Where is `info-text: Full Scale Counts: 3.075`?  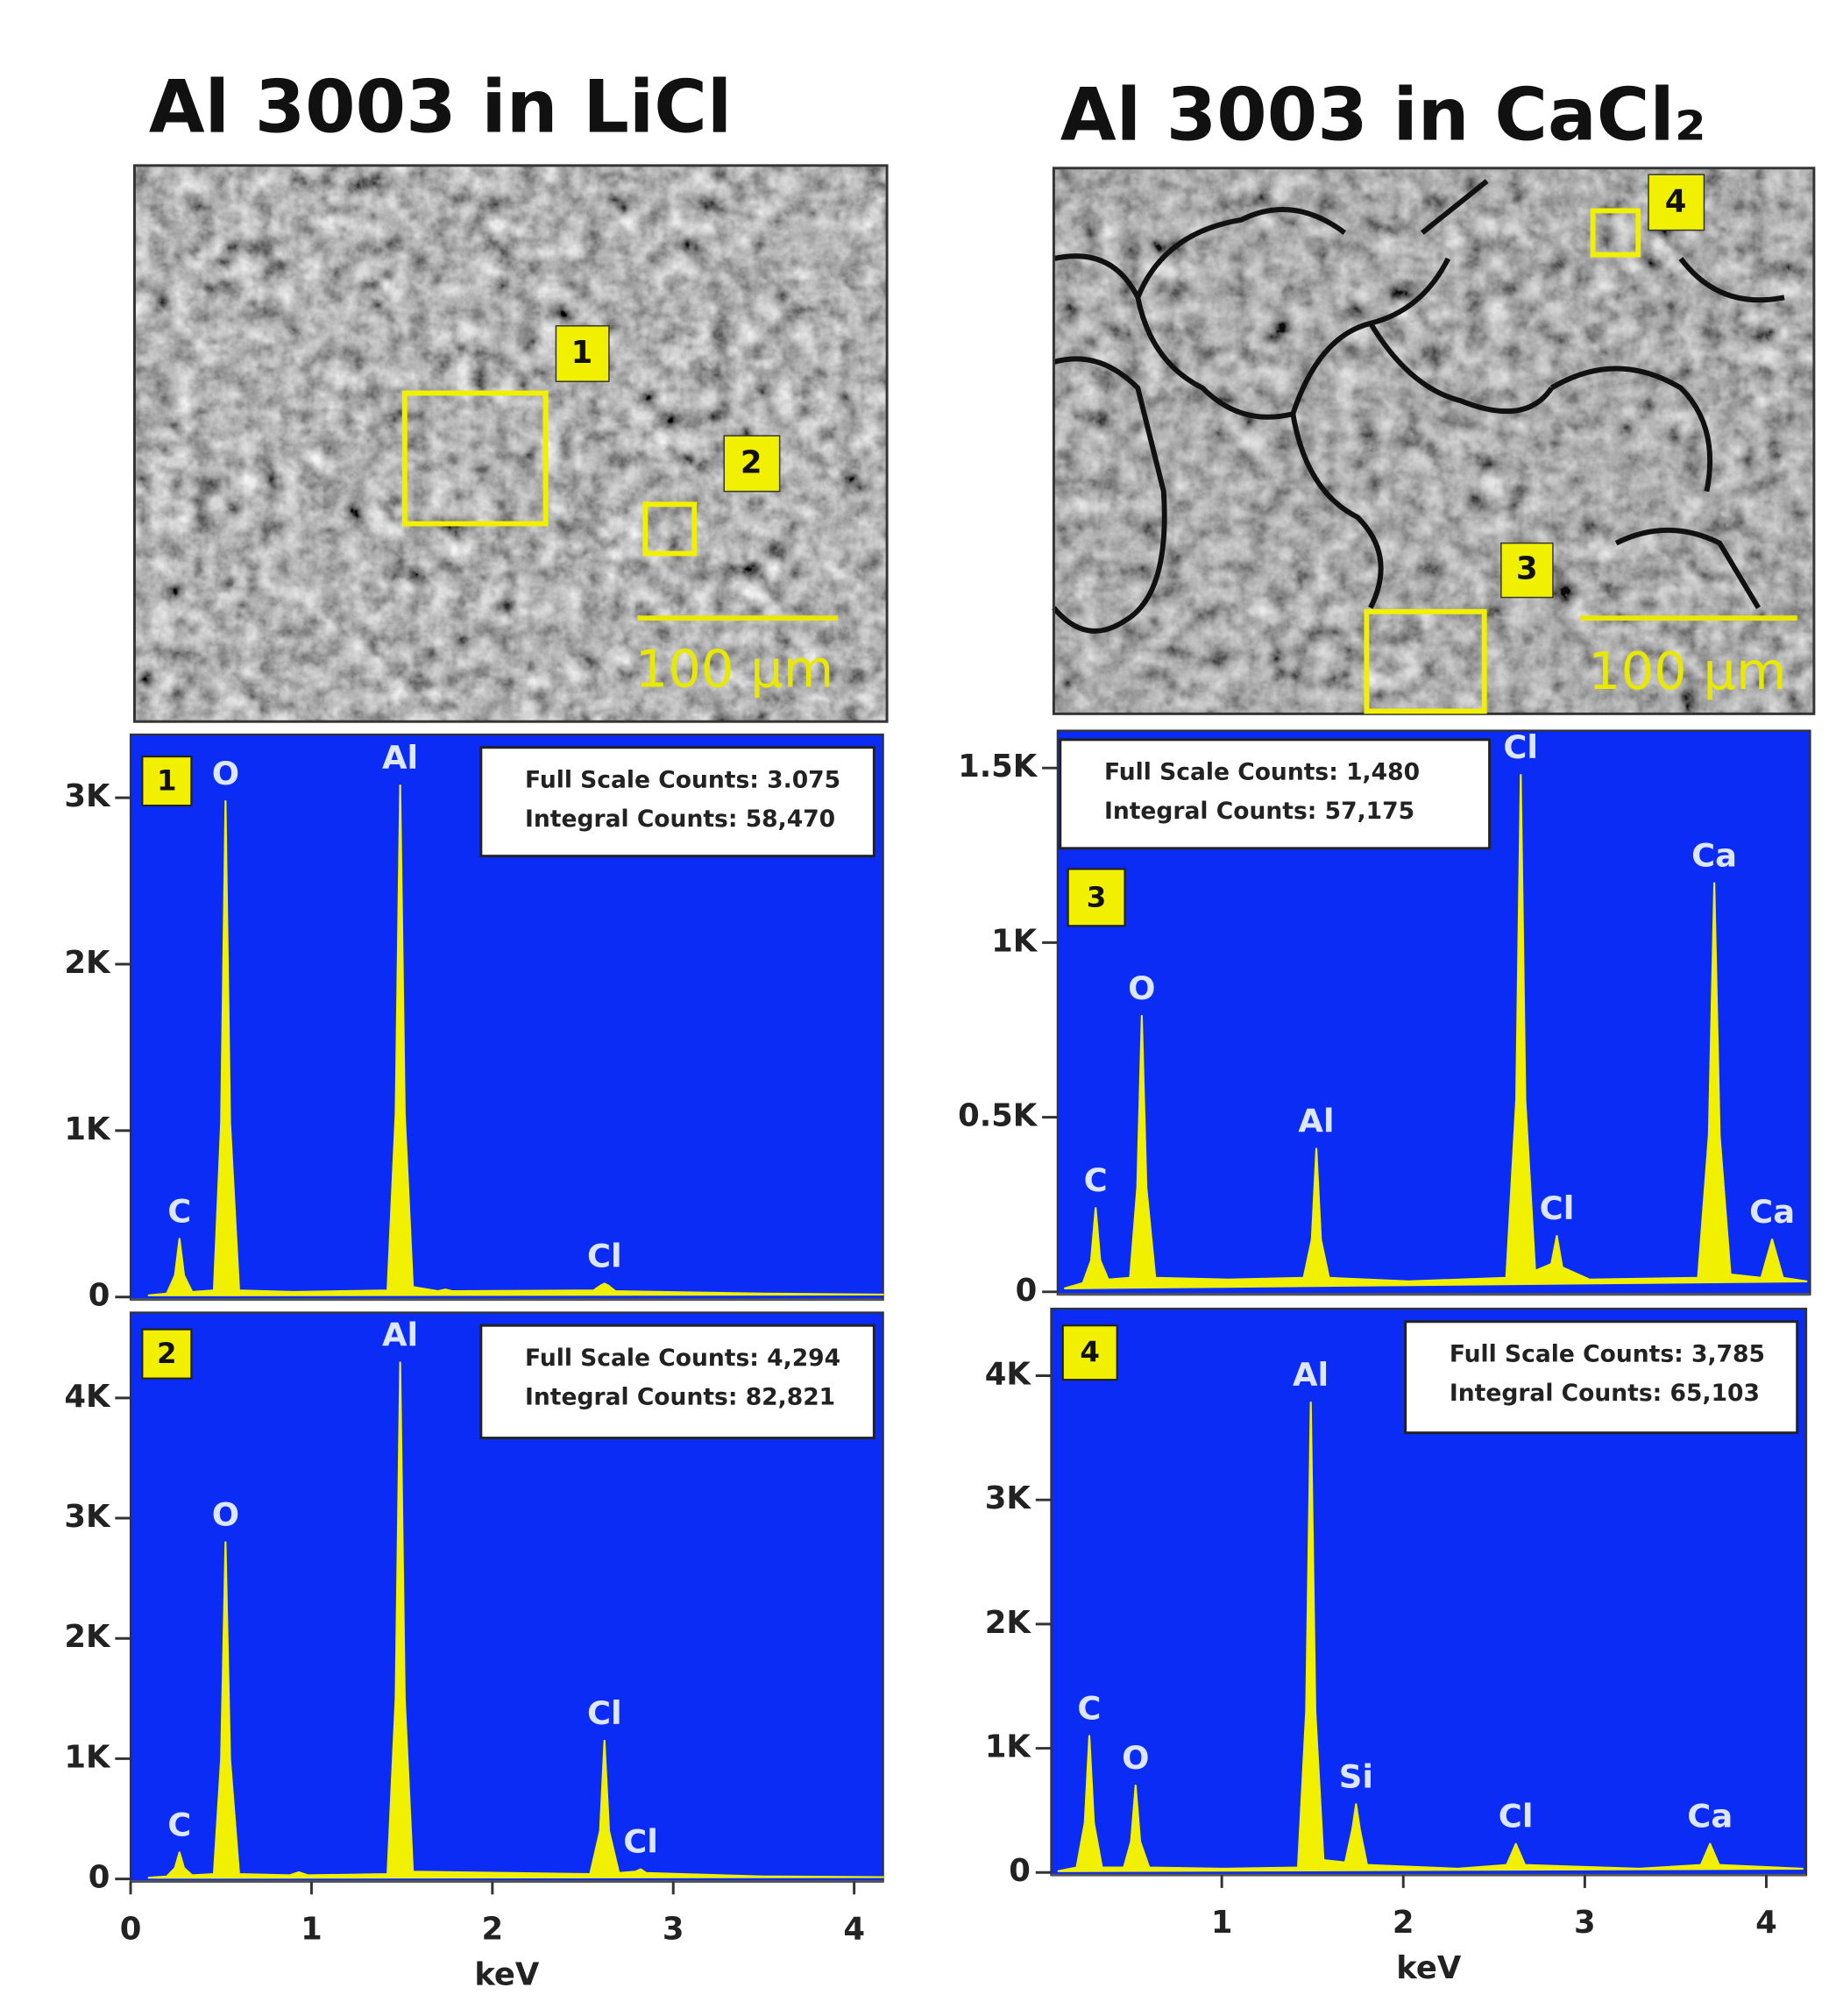 info-text: Full Scale Counts: 3.075 is located at coordinates (682, 780).